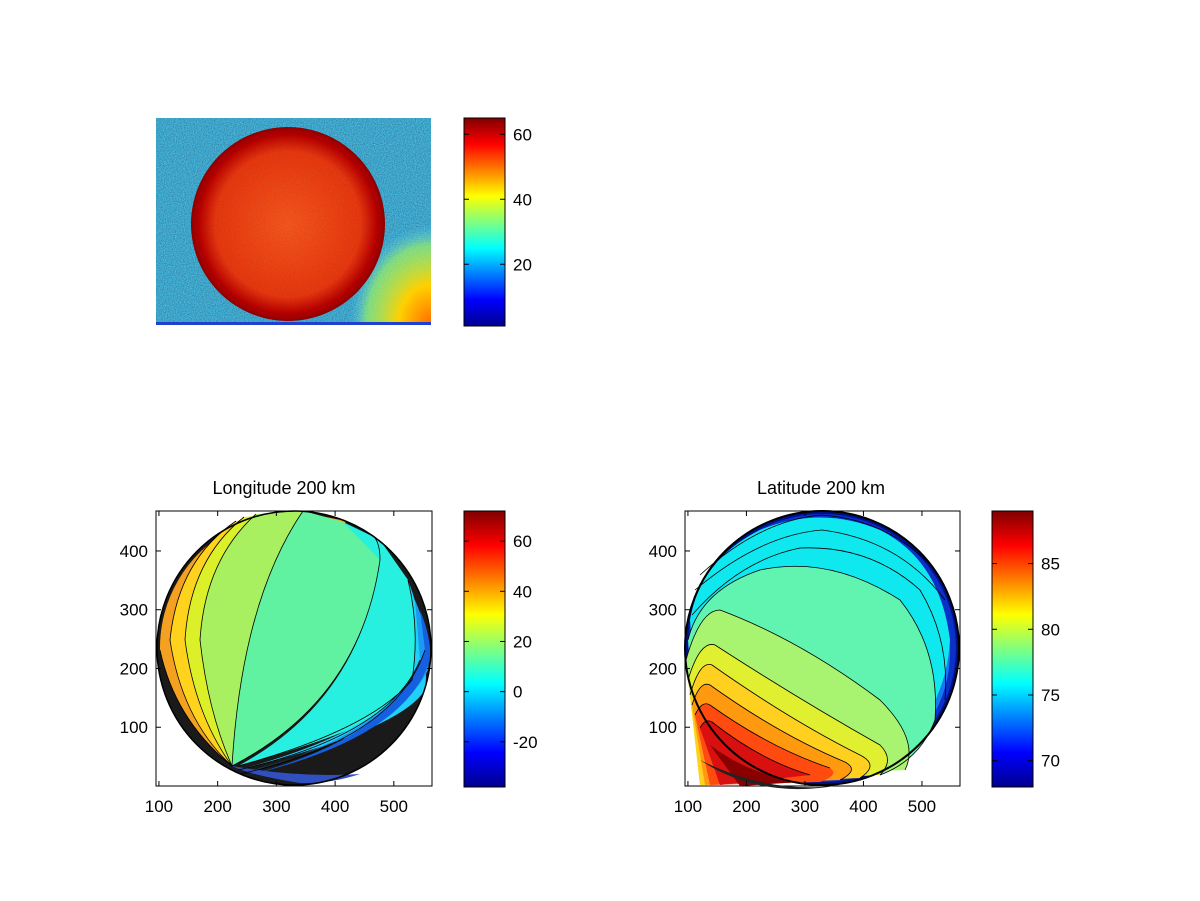 The height and width of the screenshot is (901, 1200). Describe the element at coordinates (1050, 695) in the screenshot. I see `colorbar-tick-label: 75` at that location.